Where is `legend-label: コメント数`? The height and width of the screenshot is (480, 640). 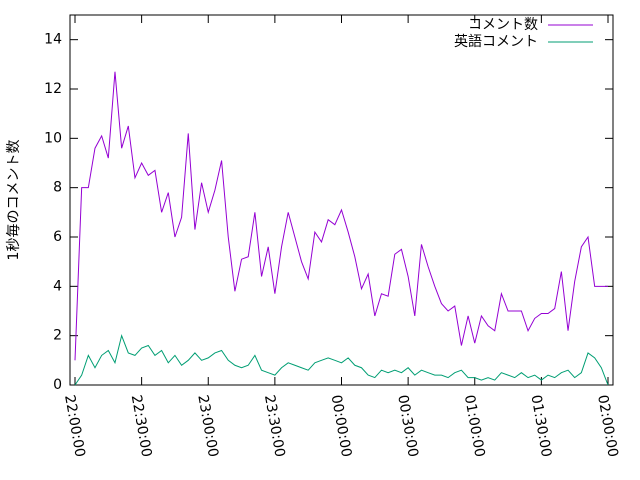 legend-label: コメント数 is located at coordinates (503, 25).